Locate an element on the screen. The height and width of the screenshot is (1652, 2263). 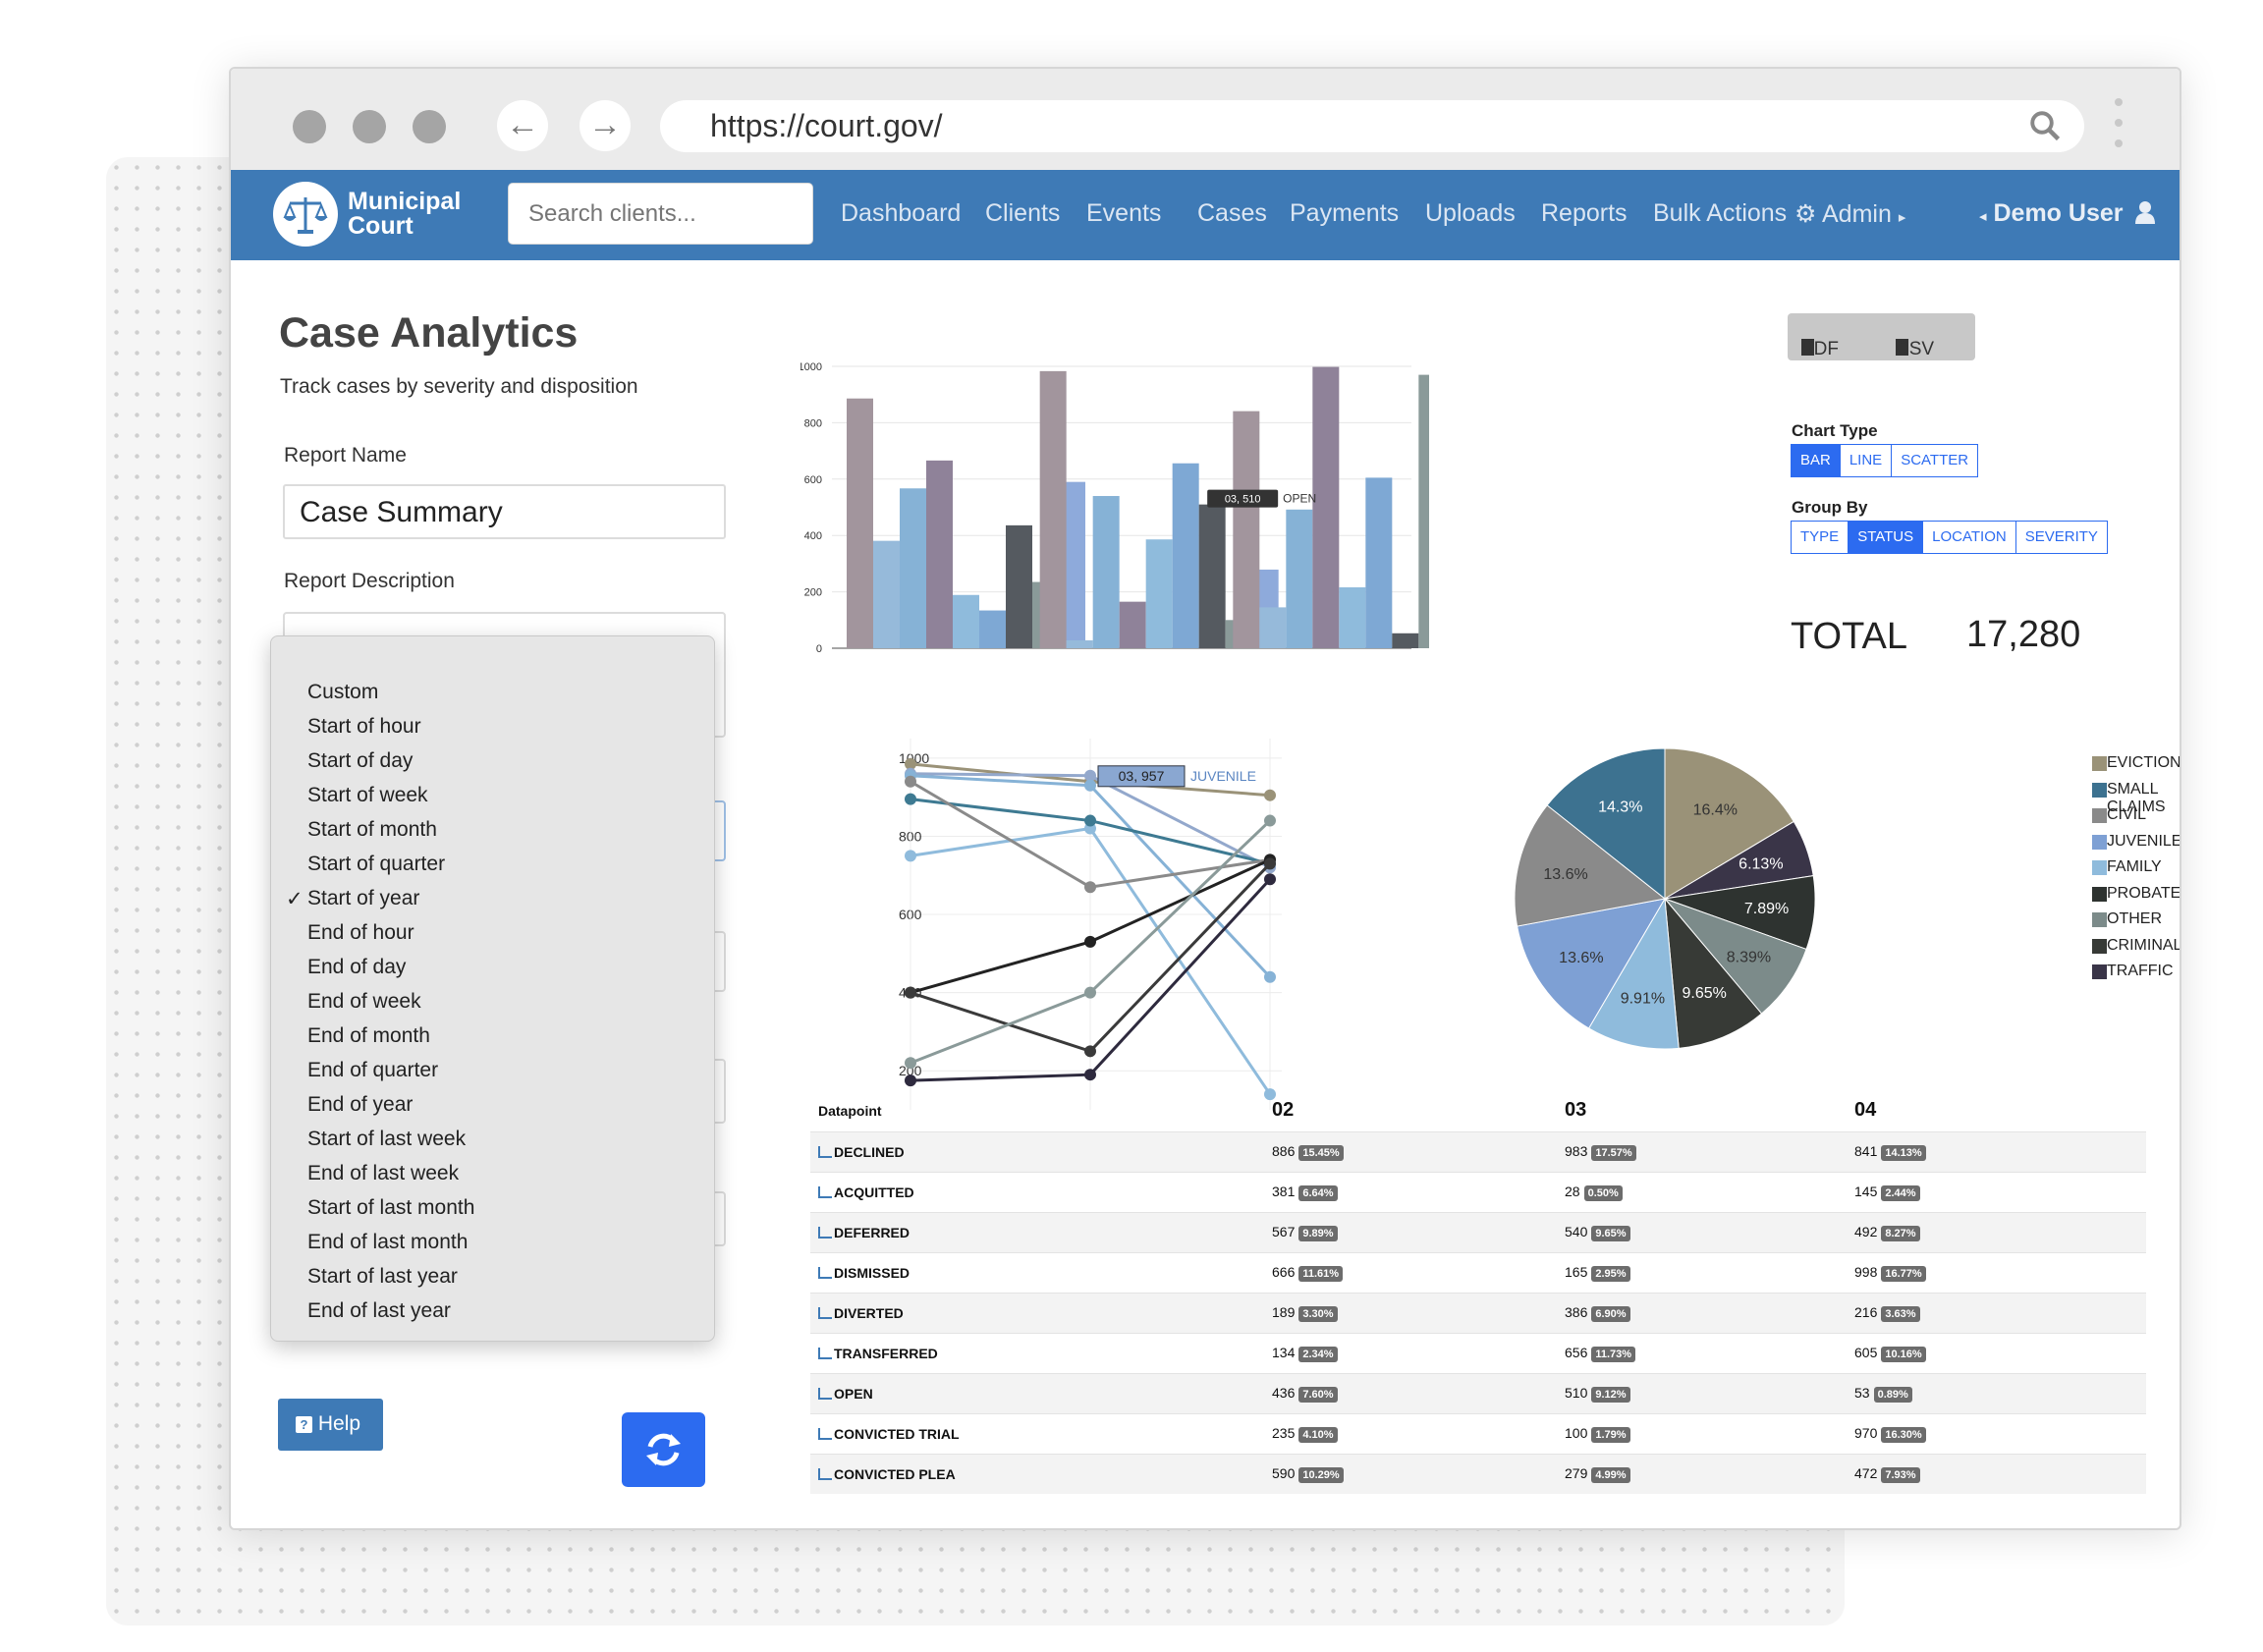
chart-type-scatter: SCATTER is located at coordinates (1935, 460).